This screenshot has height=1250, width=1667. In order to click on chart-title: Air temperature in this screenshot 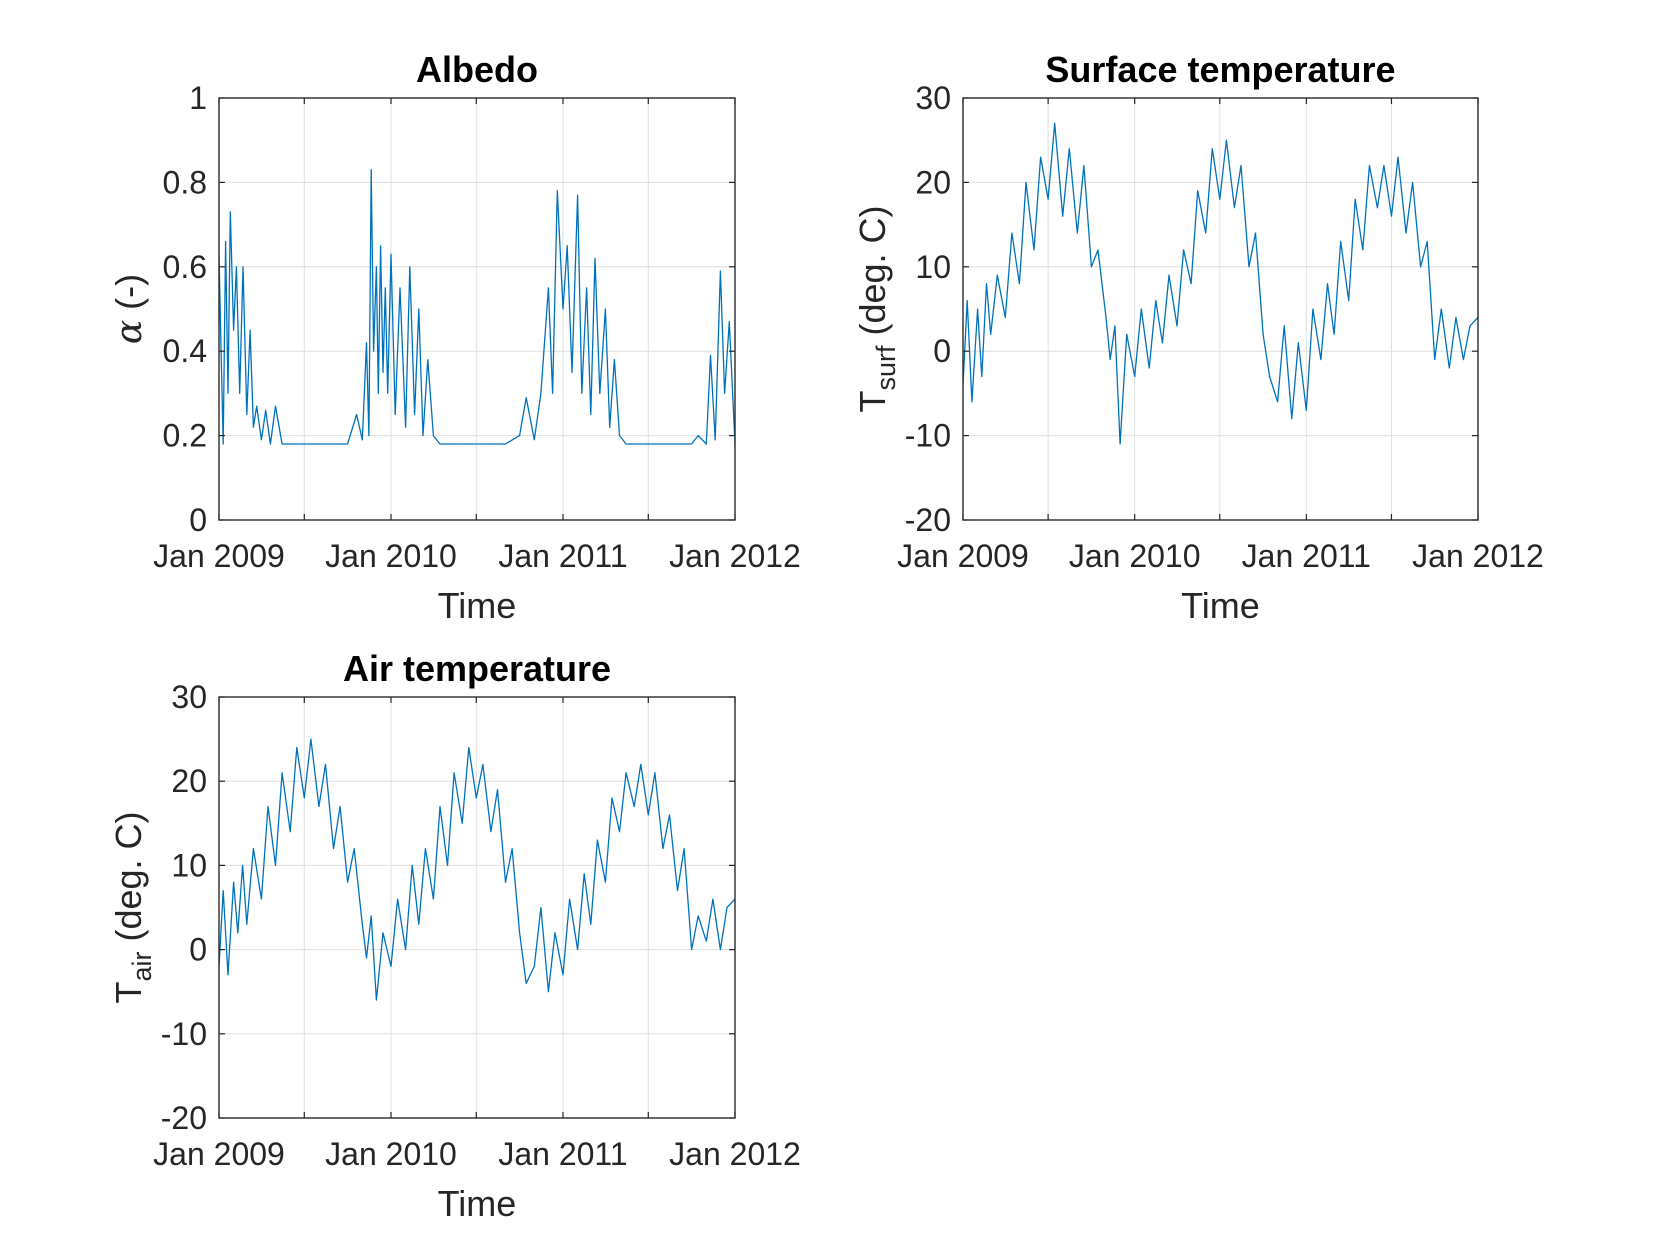, I will do `click(477, 668)`.